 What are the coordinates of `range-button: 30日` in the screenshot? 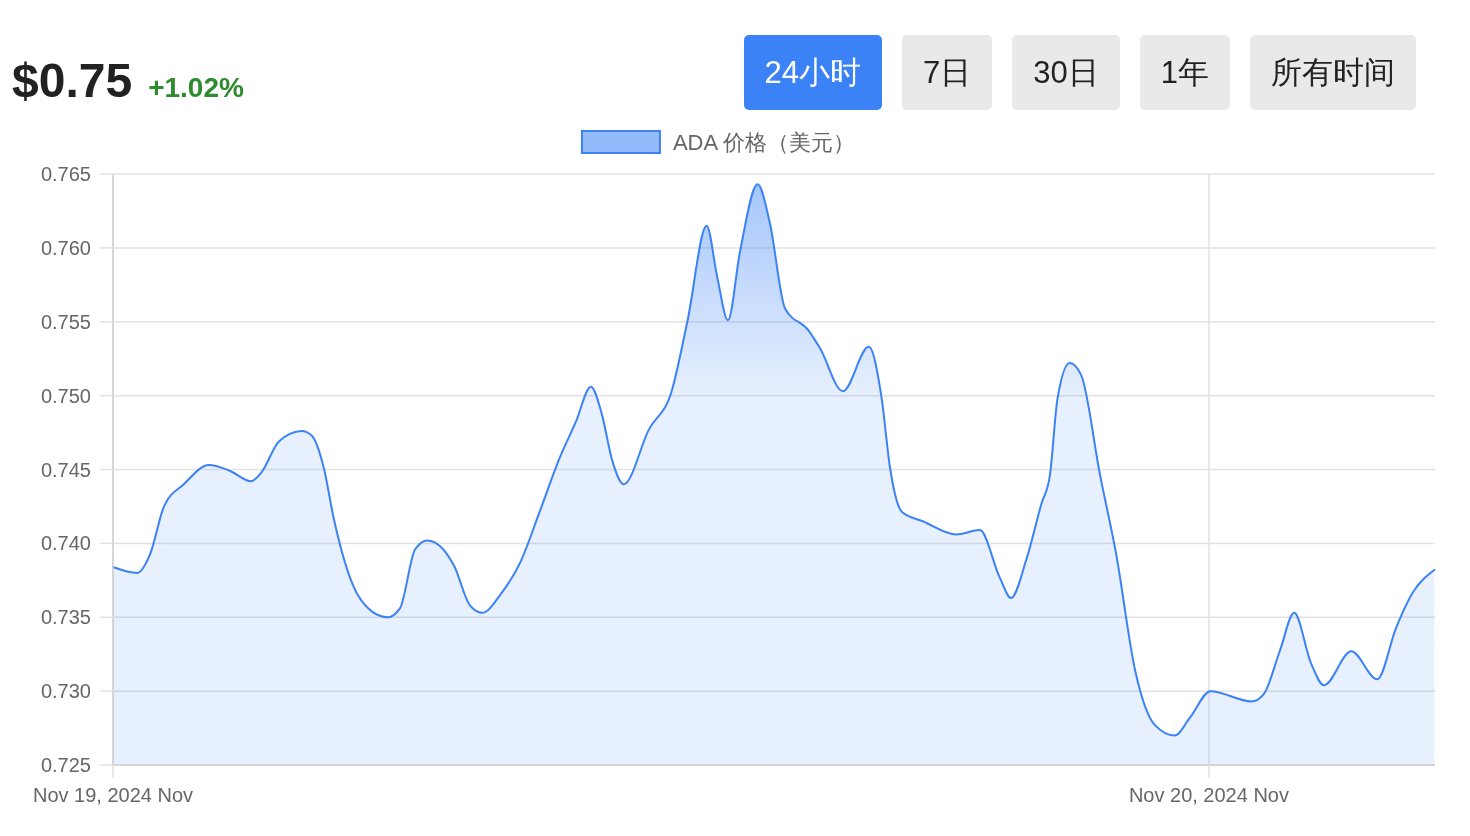 It's located at (1066, 72).